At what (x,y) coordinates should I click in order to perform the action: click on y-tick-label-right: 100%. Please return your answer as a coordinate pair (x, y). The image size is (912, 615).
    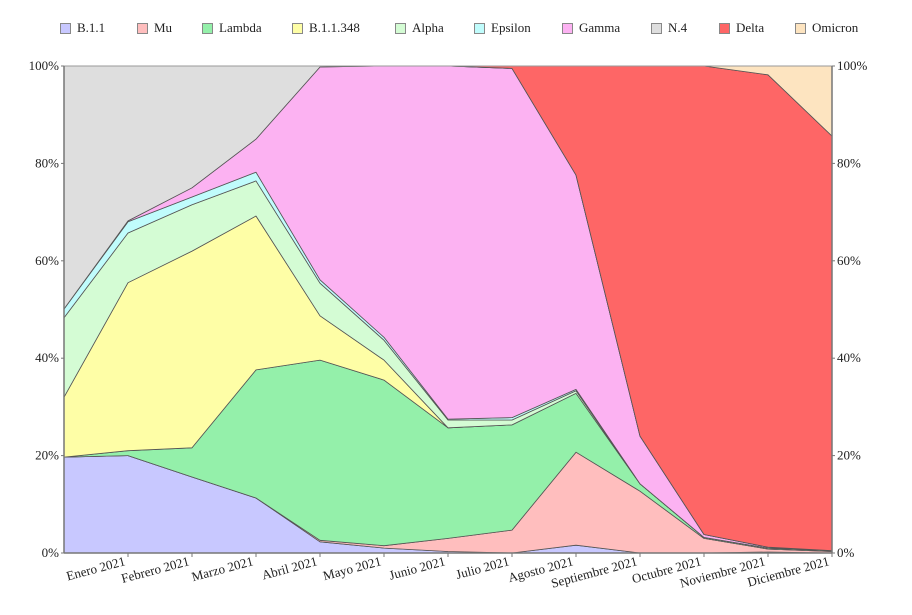
    Looking at the image, I should click on (852, 65).